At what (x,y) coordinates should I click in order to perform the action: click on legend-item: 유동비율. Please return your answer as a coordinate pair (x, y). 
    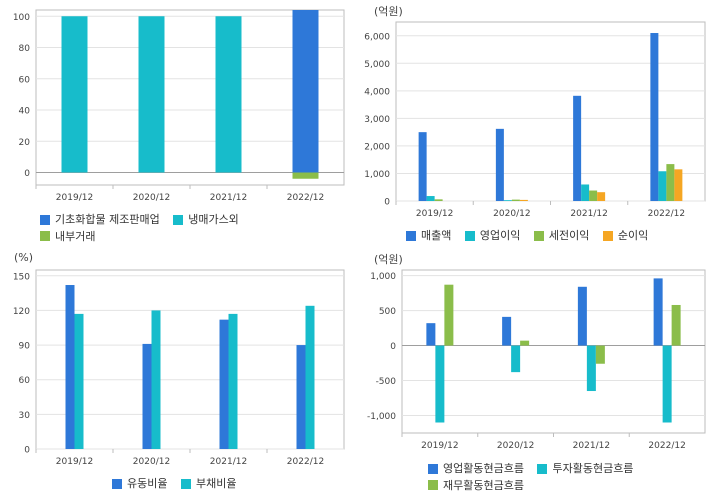
    Looking at the image, I should click on (139, 483).